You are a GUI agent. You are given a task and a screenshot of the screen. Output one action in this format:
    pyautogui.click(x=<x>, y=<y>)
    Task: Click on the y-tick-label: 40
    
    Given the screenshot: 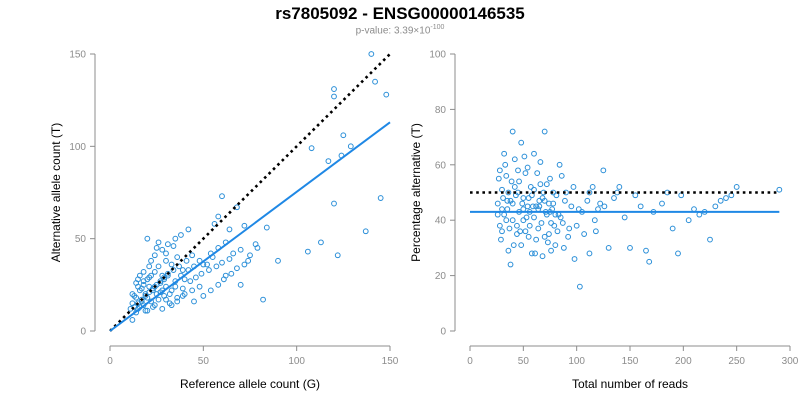 What is the action you would take?
    pyautogui.click(x=441, y=221)
    